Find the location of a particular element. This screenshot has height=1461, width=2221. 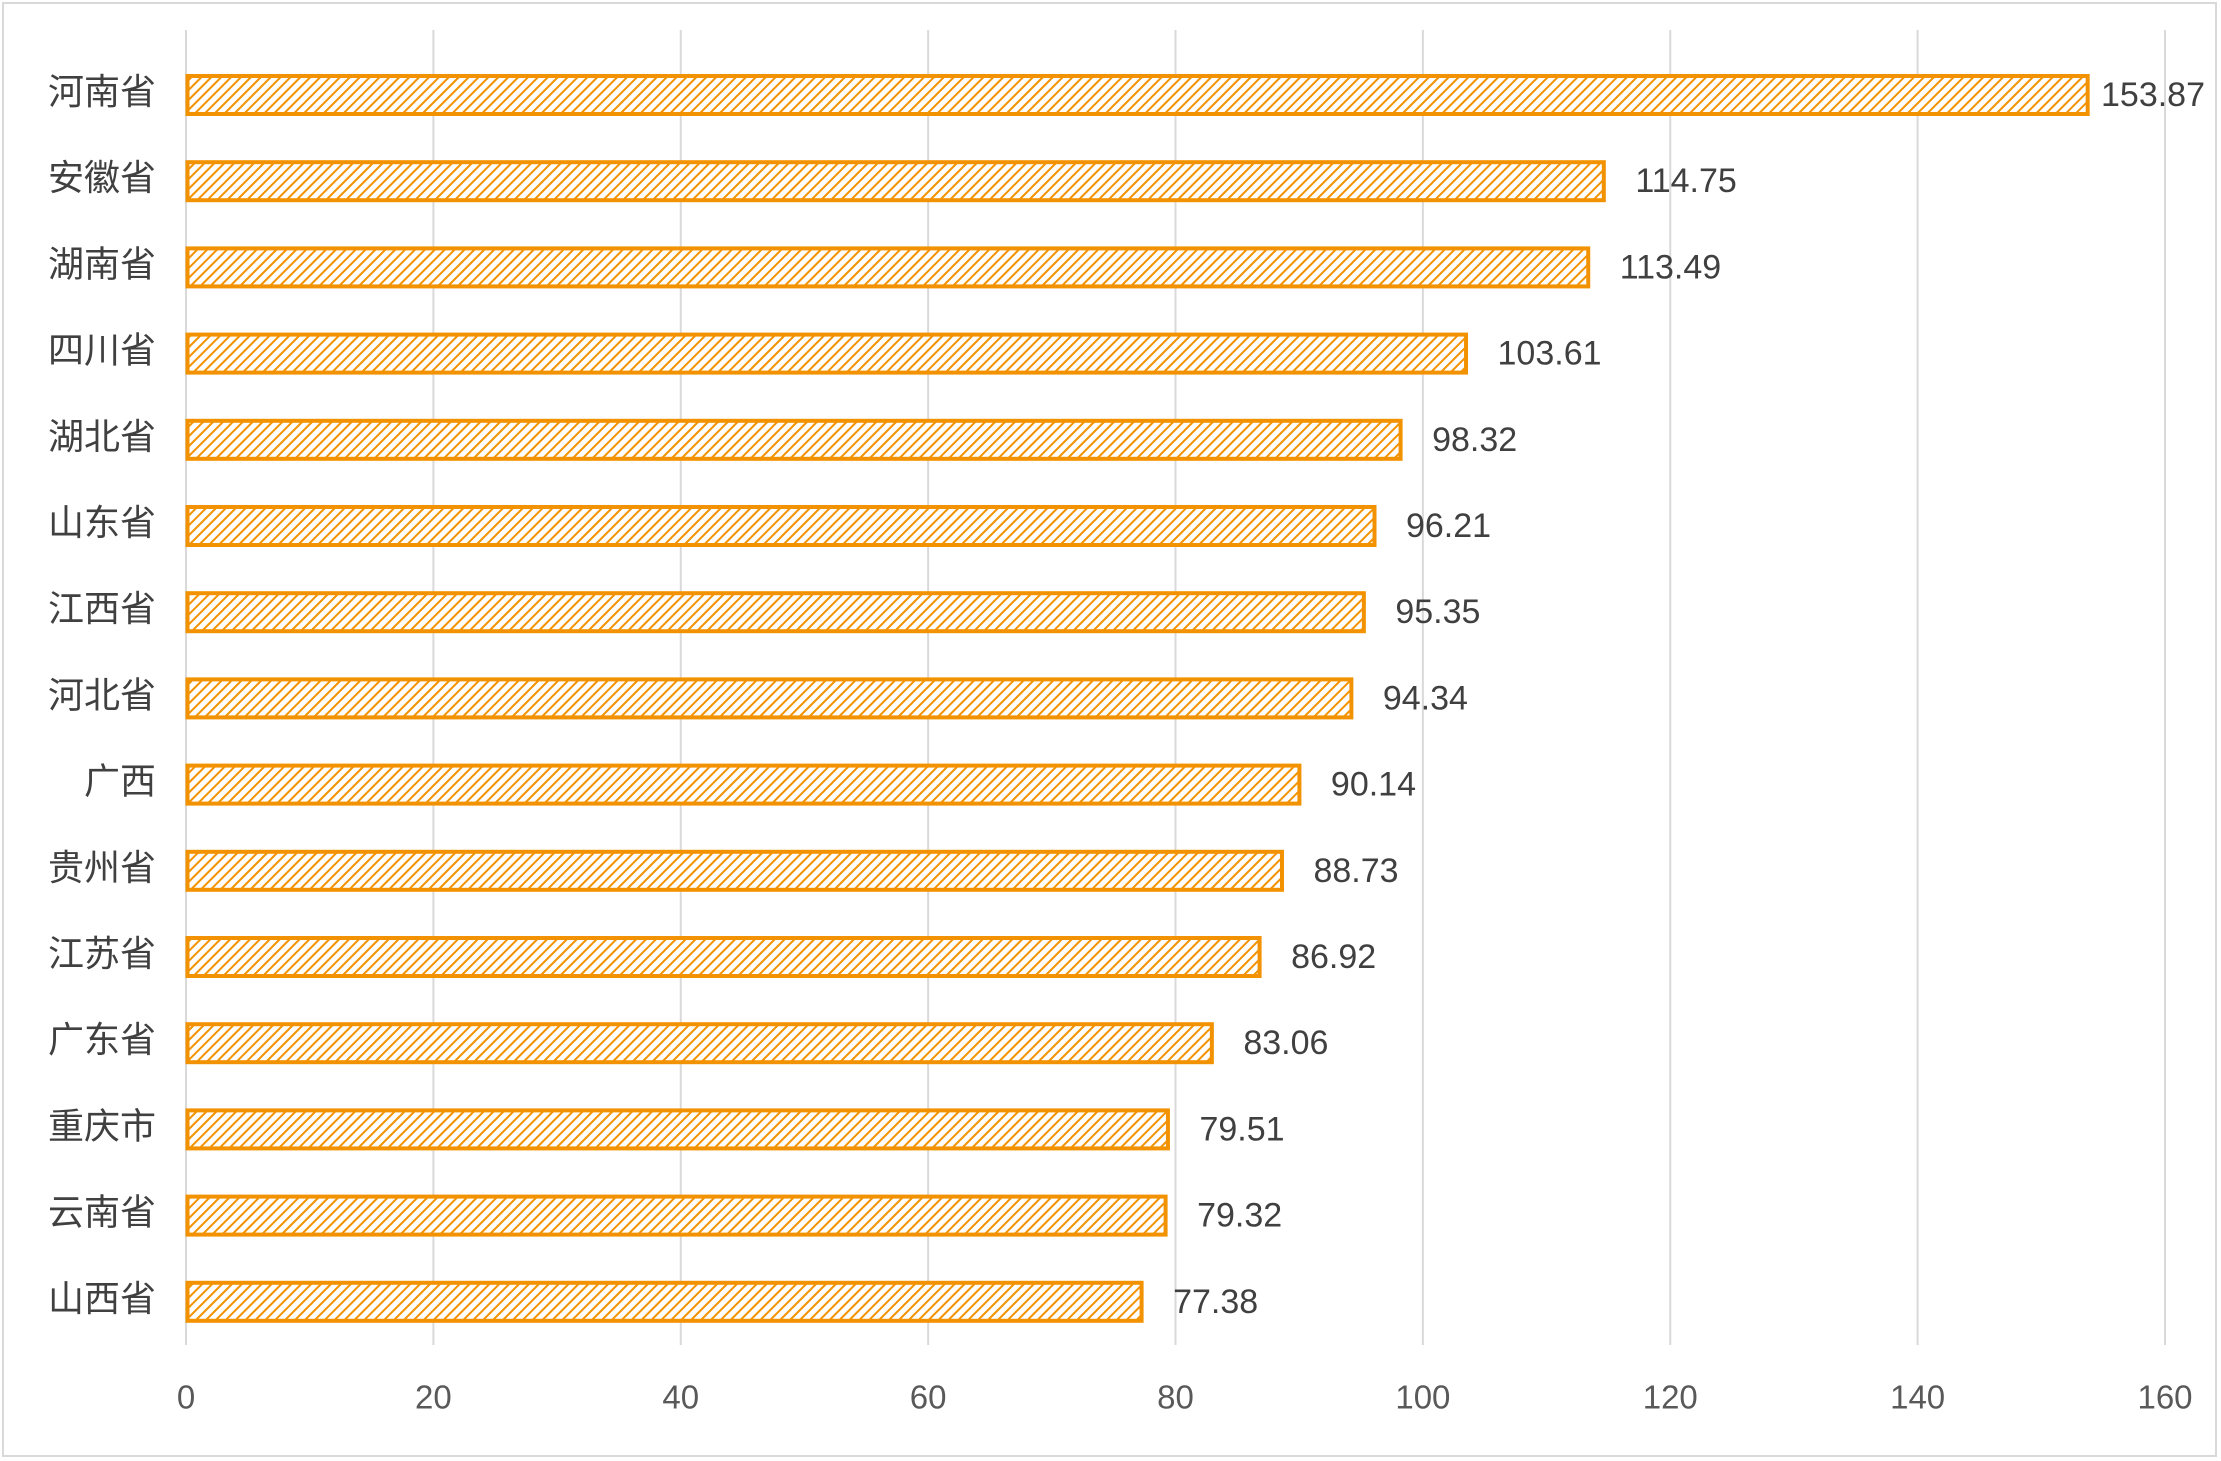

category-label: 云南省 is located at coordinates (102, 1213).